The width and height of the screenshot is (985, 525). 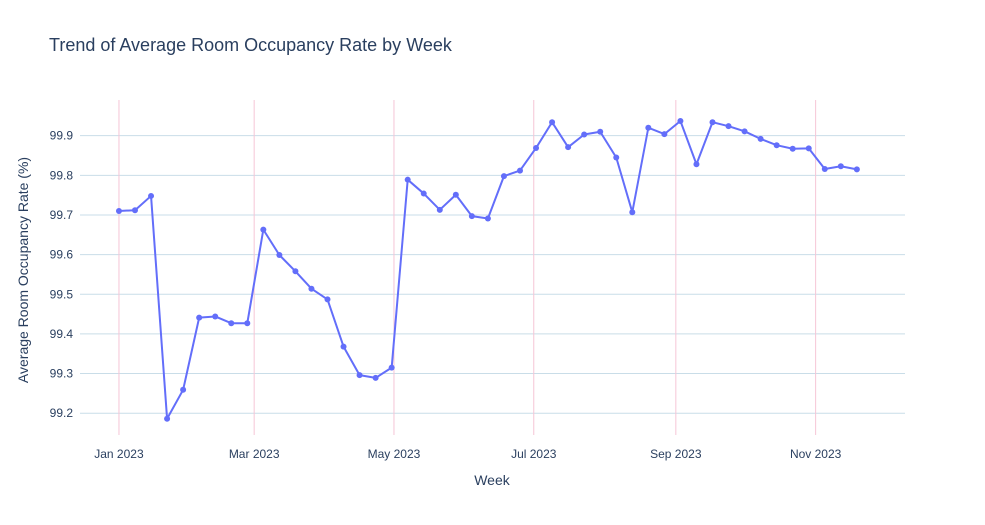 What do you see at coordinates (62, 255) in the screenshot?
I see `y-tick-label: 99.6` at bounding box center [62, 255].